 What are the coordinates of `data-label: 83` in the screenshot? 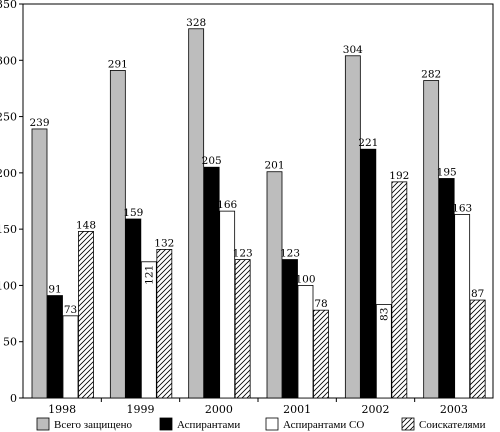 It's located at (385, 314).